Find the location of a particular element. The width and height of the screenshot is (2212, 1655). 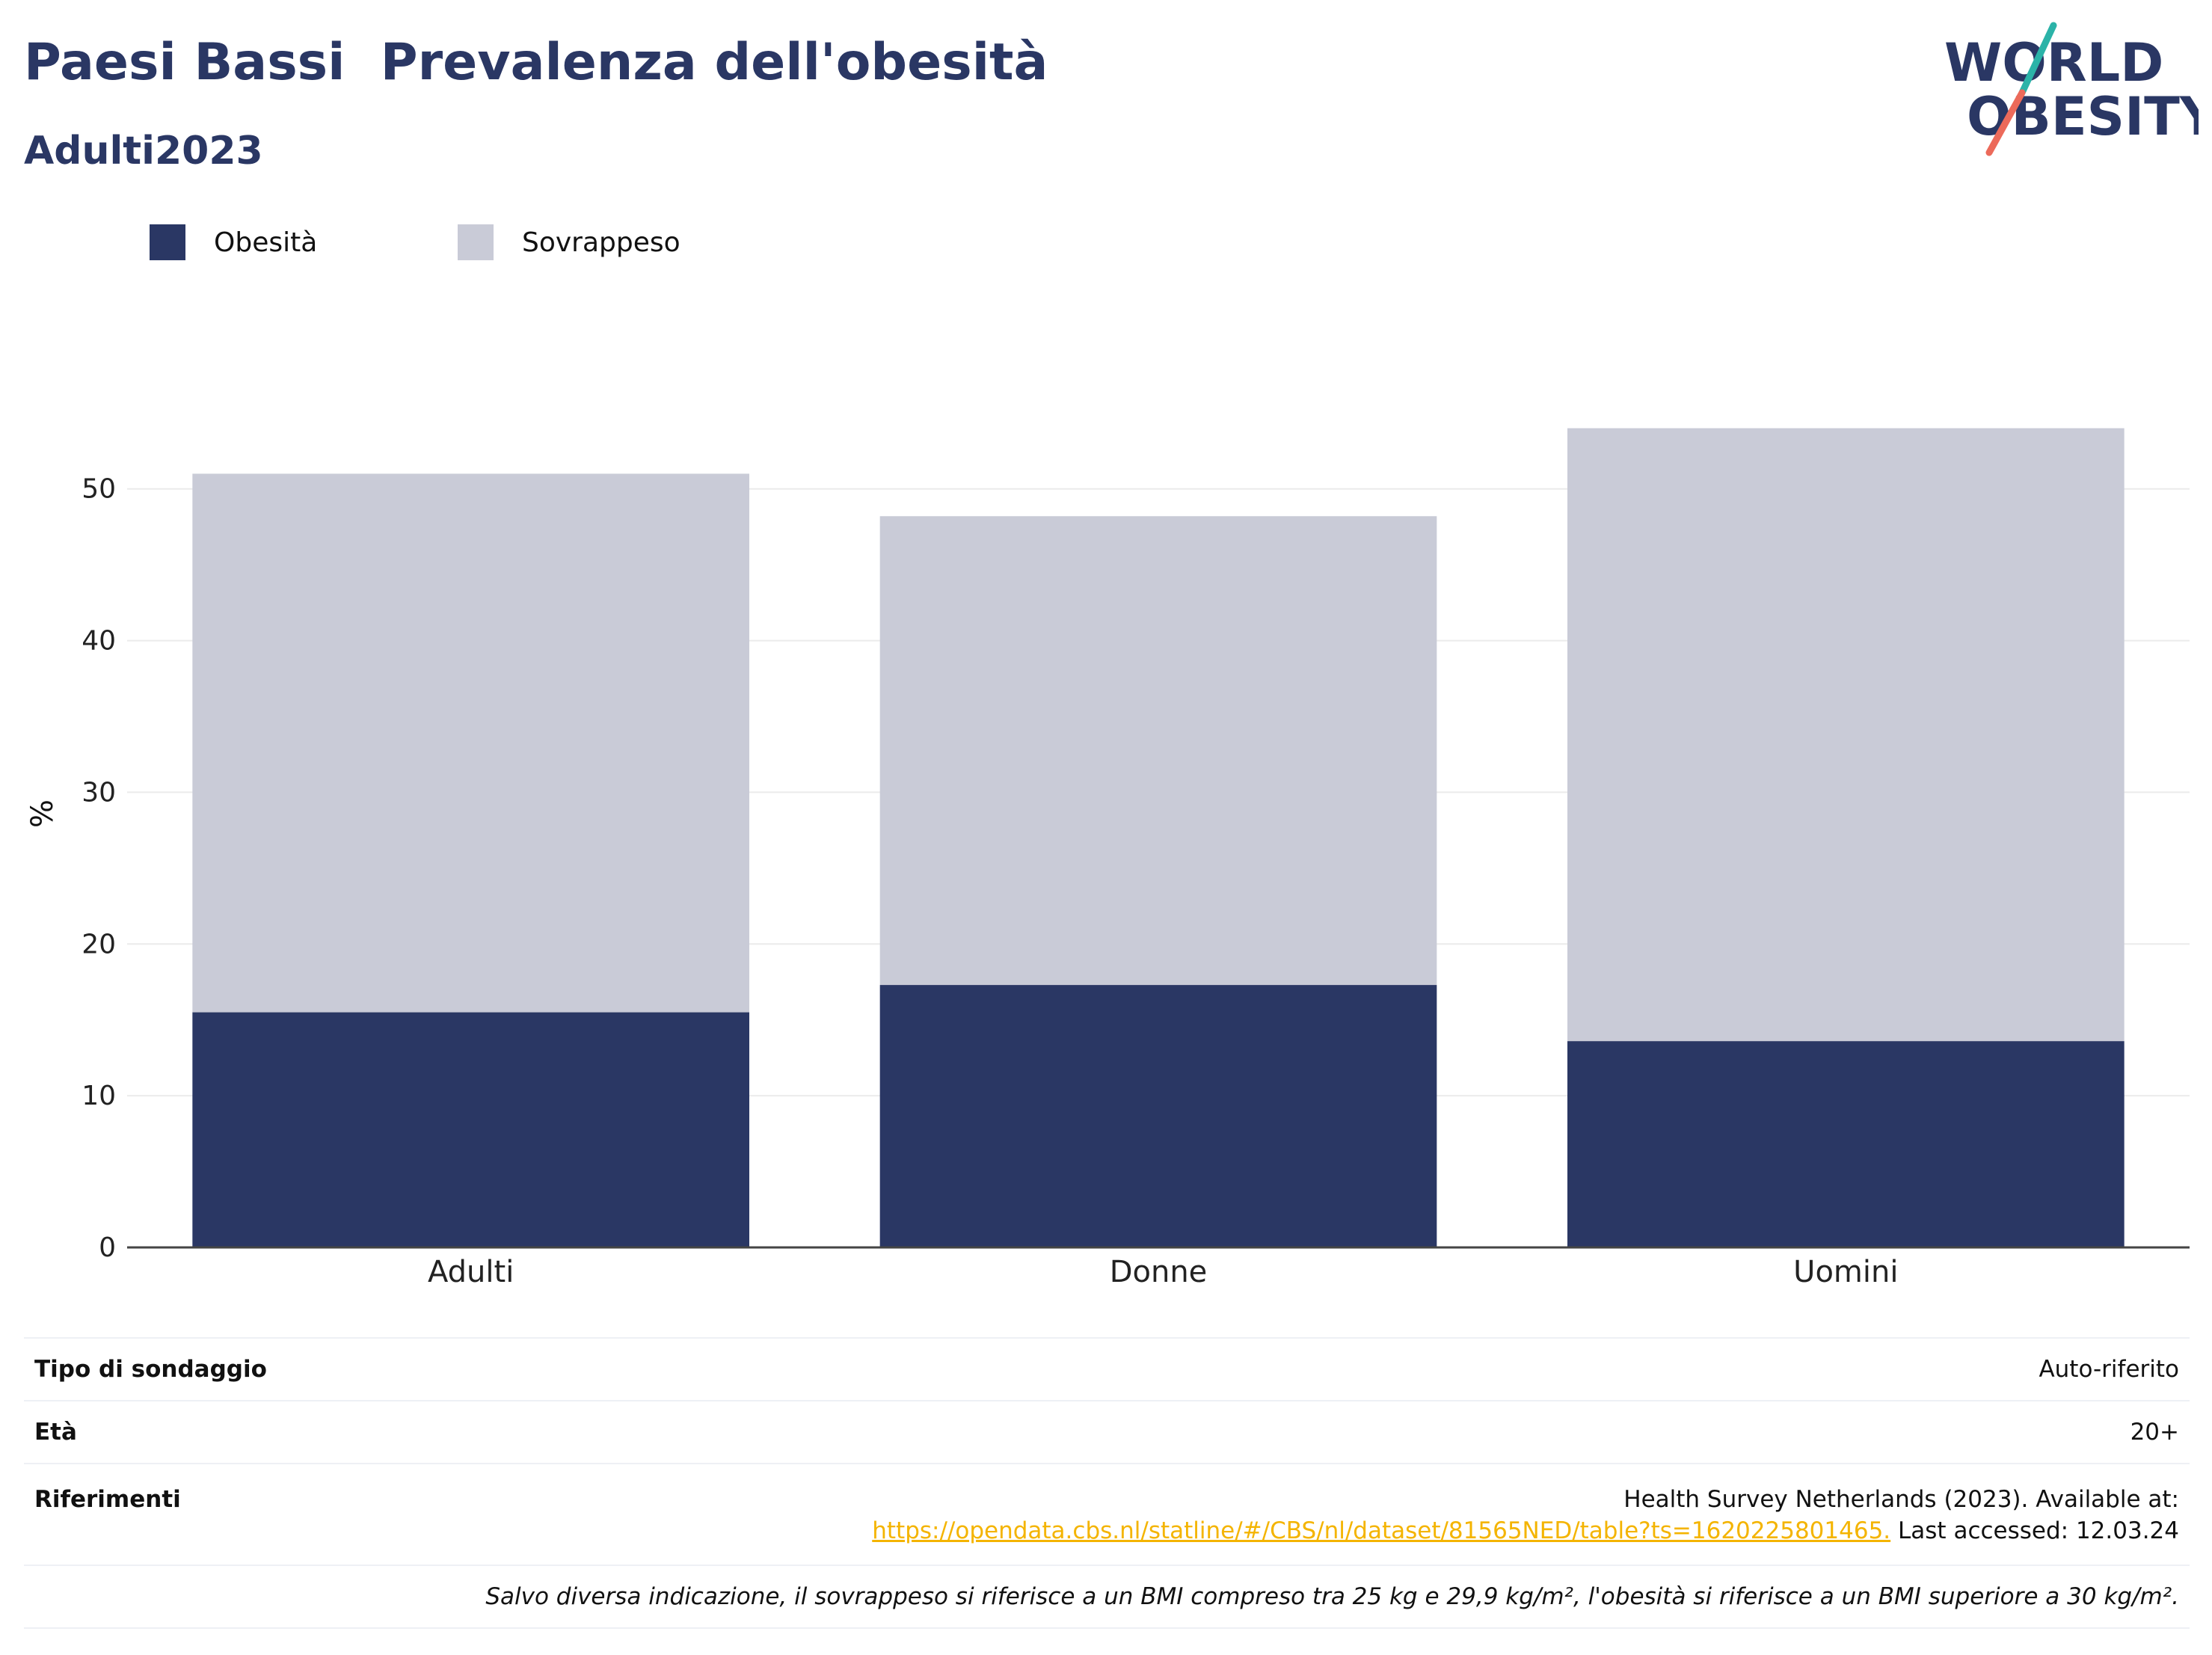

y-tick-label-10: 10 is located at coordinates (99, 1096).